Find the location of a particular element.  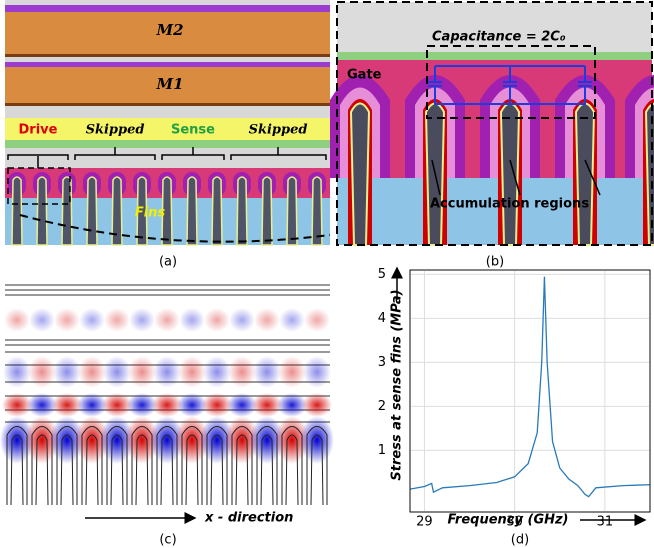

substrate is located at coordinates (494, 211).